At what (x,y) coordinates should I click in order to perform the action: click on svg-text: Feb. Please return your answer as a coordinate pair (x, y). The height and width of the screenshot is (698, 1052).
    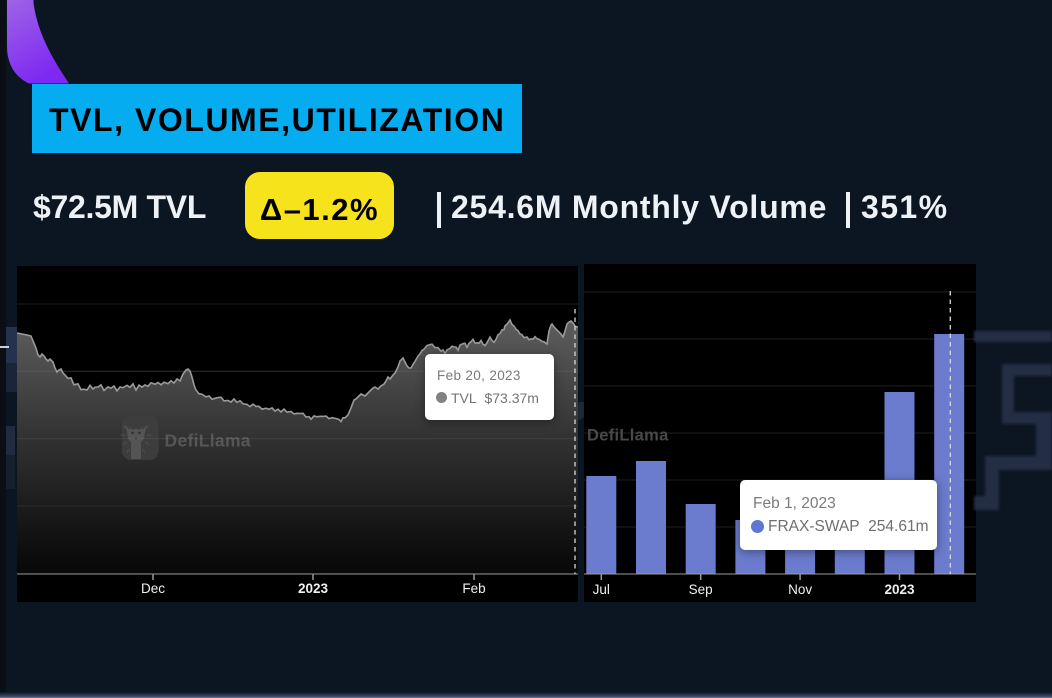
    Looking at the image, I should click on (473, 588).